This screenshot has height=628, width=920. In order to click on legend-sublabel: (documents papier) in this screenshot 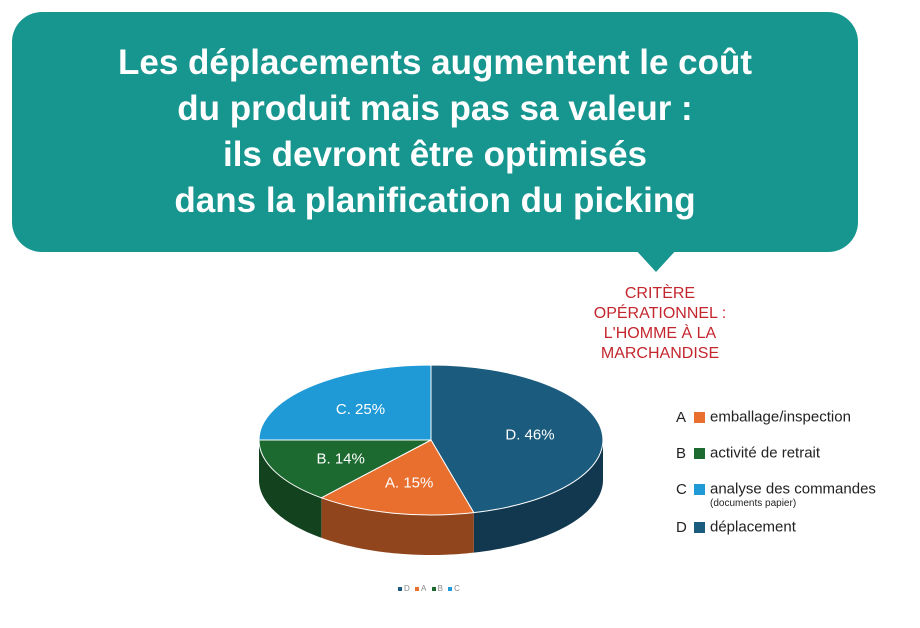, I will do `click(753, 503)`.